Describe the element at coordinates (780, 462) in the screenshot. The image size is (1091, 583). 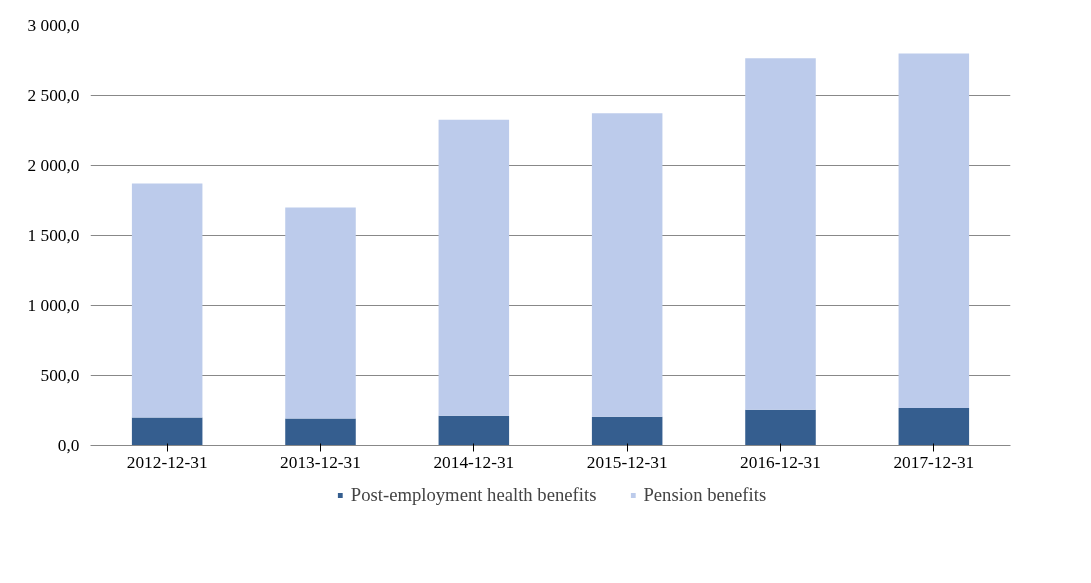
I see `x-tick-label: 2016-12-31` at that location.